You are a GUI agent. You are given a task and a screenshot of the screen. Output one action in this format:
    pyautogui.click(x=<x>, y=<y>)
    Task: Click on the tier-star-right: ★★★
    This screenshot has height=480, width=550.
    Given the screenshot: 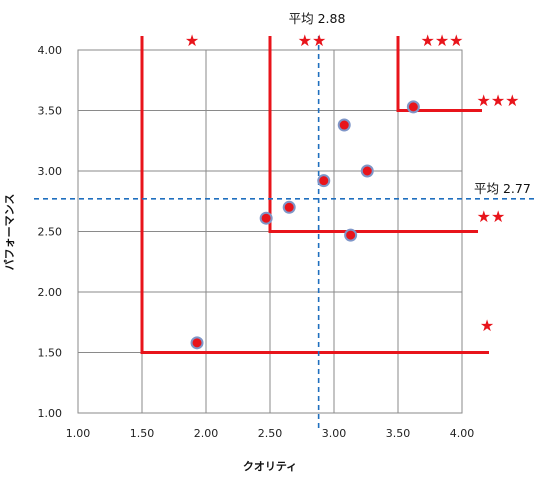 What is the action you would take?
    pyautogui.click(x=497, y=100)
    